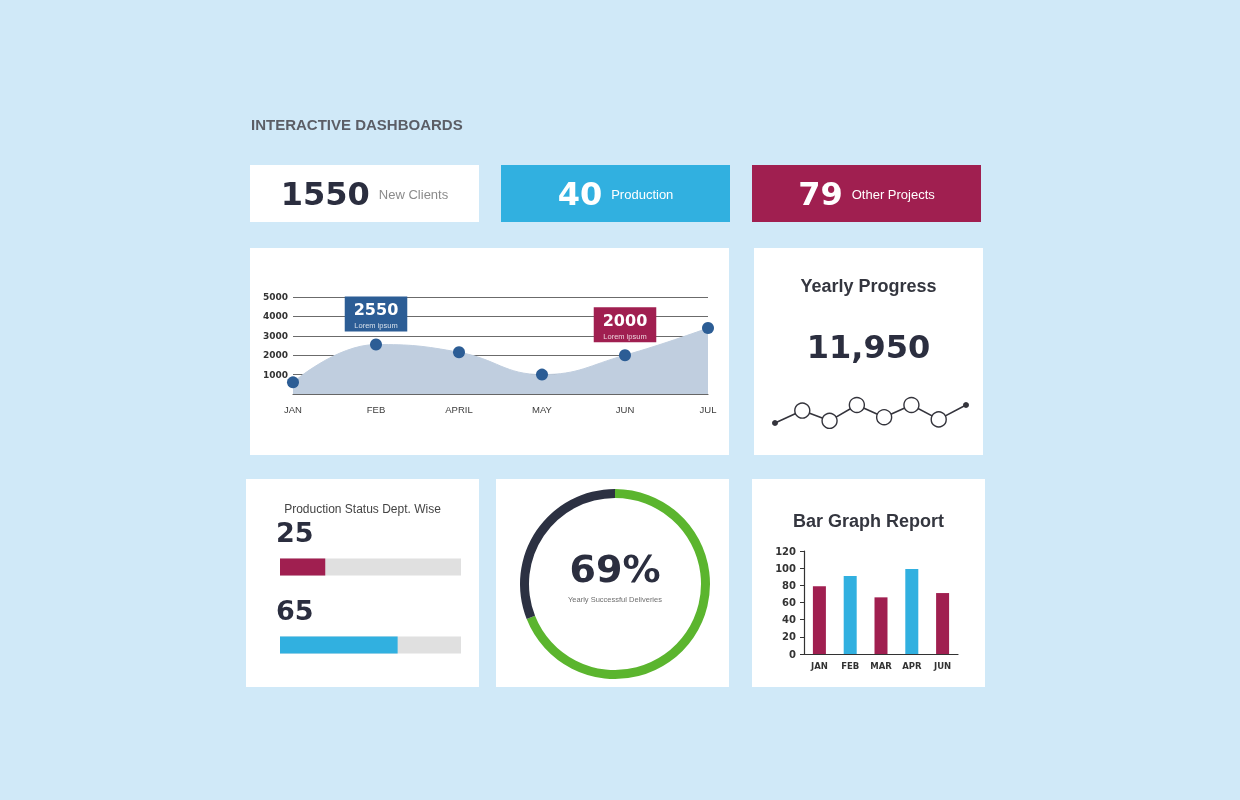 This screenshot has height=800, width=1240. I want to click on data-label: 1550, so click(325, 193).